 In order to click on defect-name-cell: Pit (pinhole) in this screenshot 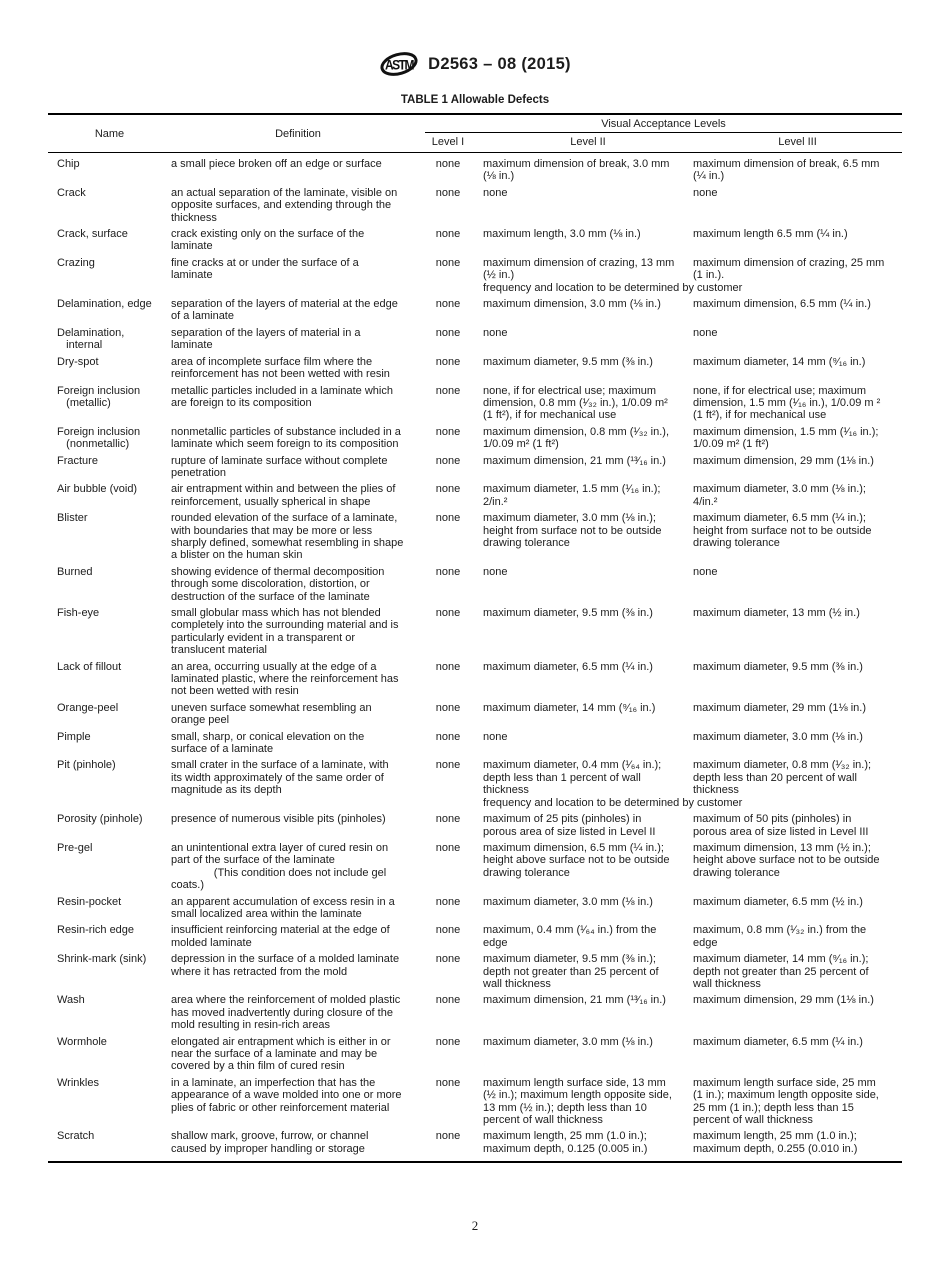, I will do `click(86, 765)`.